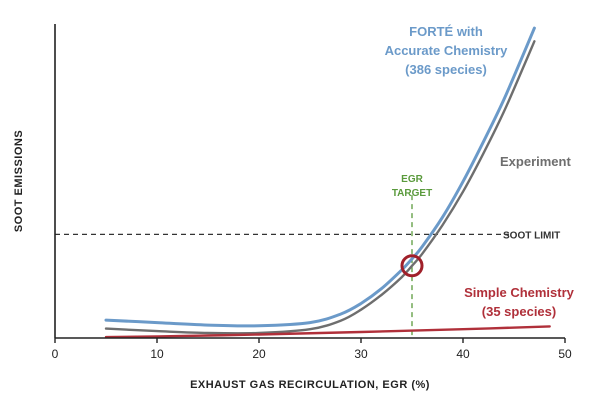  What do you see at coordinates (446, 69) in the screenshot?
I see `series-label-forte: (386 species)` at bounding box center [446, 69].